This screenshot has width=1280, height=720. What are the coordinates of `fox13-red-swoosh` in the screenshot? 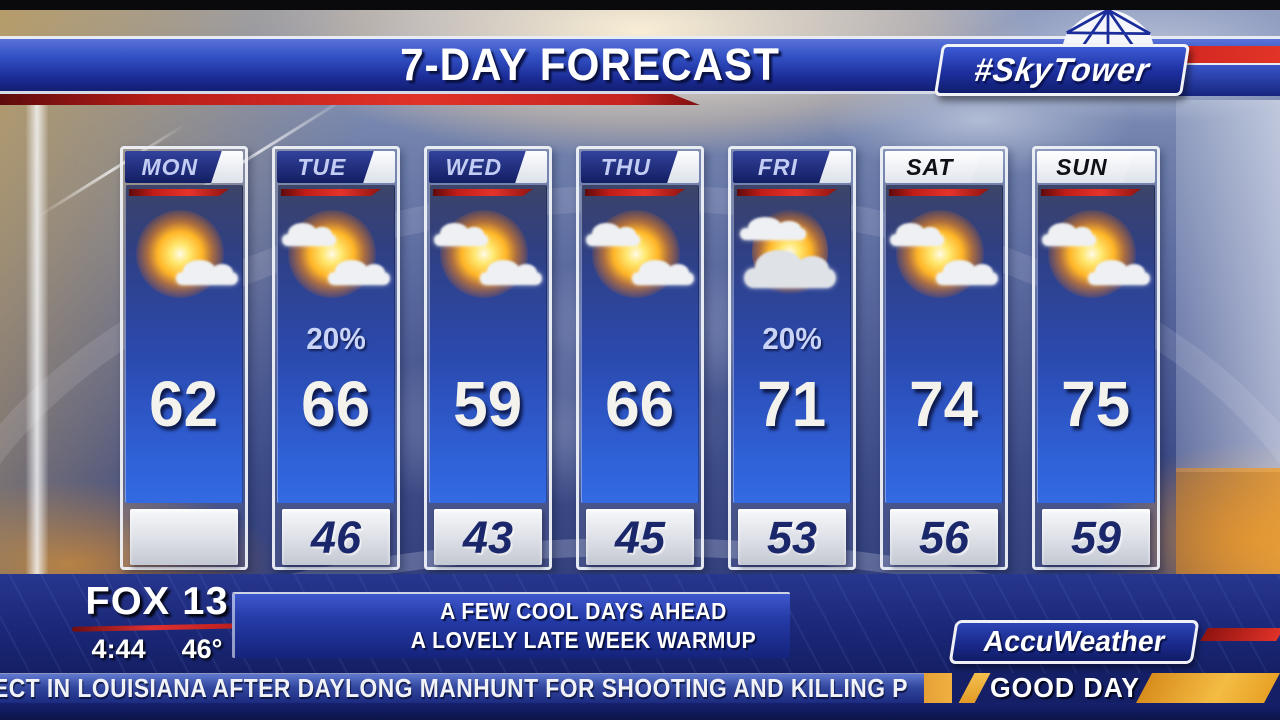 It's located at (160, 627).